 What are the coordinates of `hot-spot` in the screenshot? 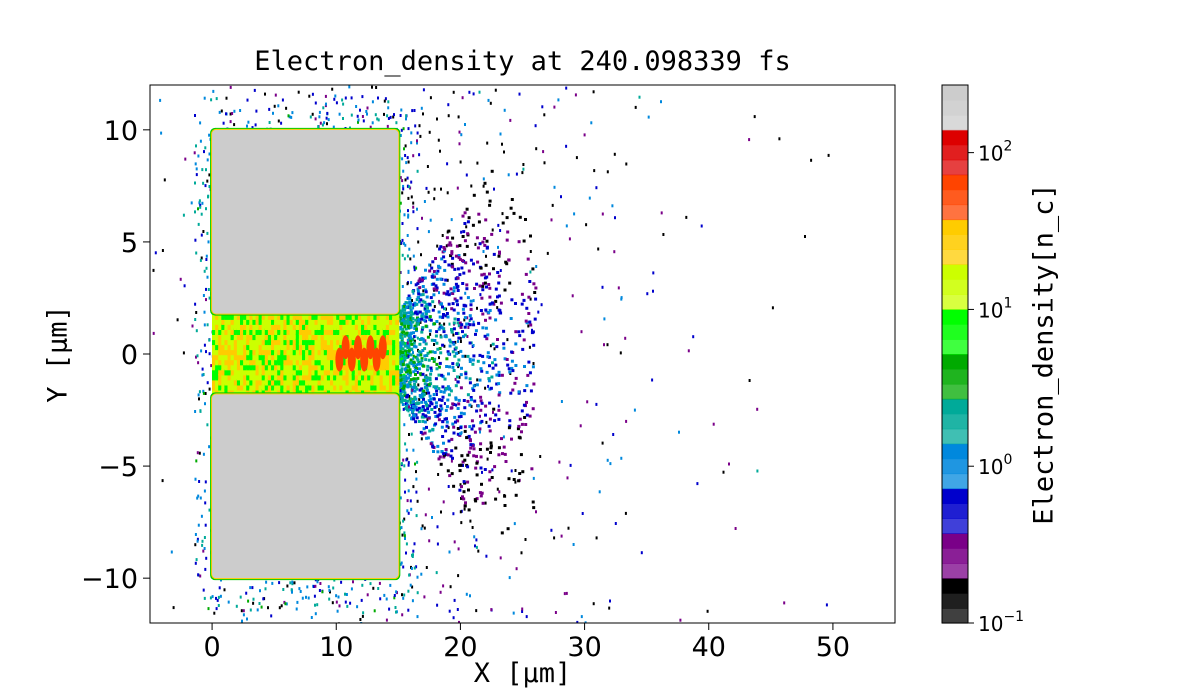 It's located at (370, 347).